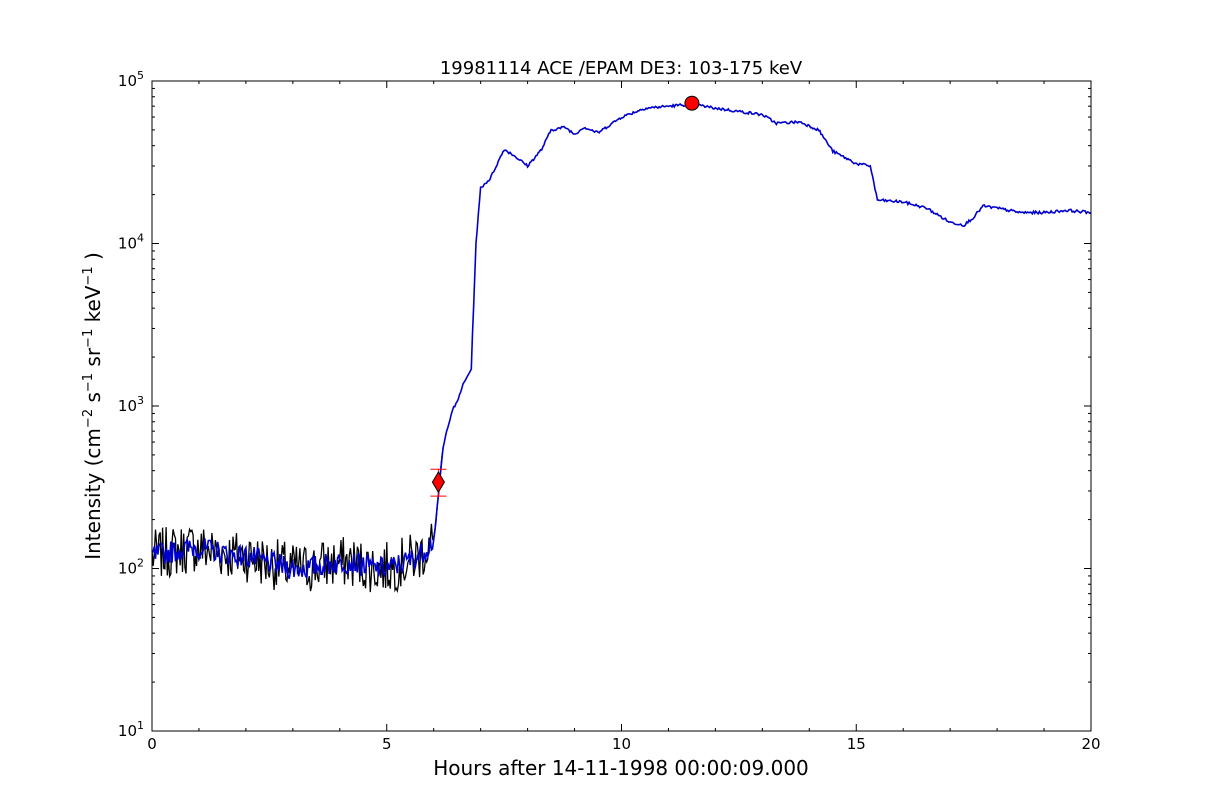 The image size is (1212, 812). Describe the element at coordinates (152, 744) in the screenshot. I see `x-tick-label: 0` at that location.